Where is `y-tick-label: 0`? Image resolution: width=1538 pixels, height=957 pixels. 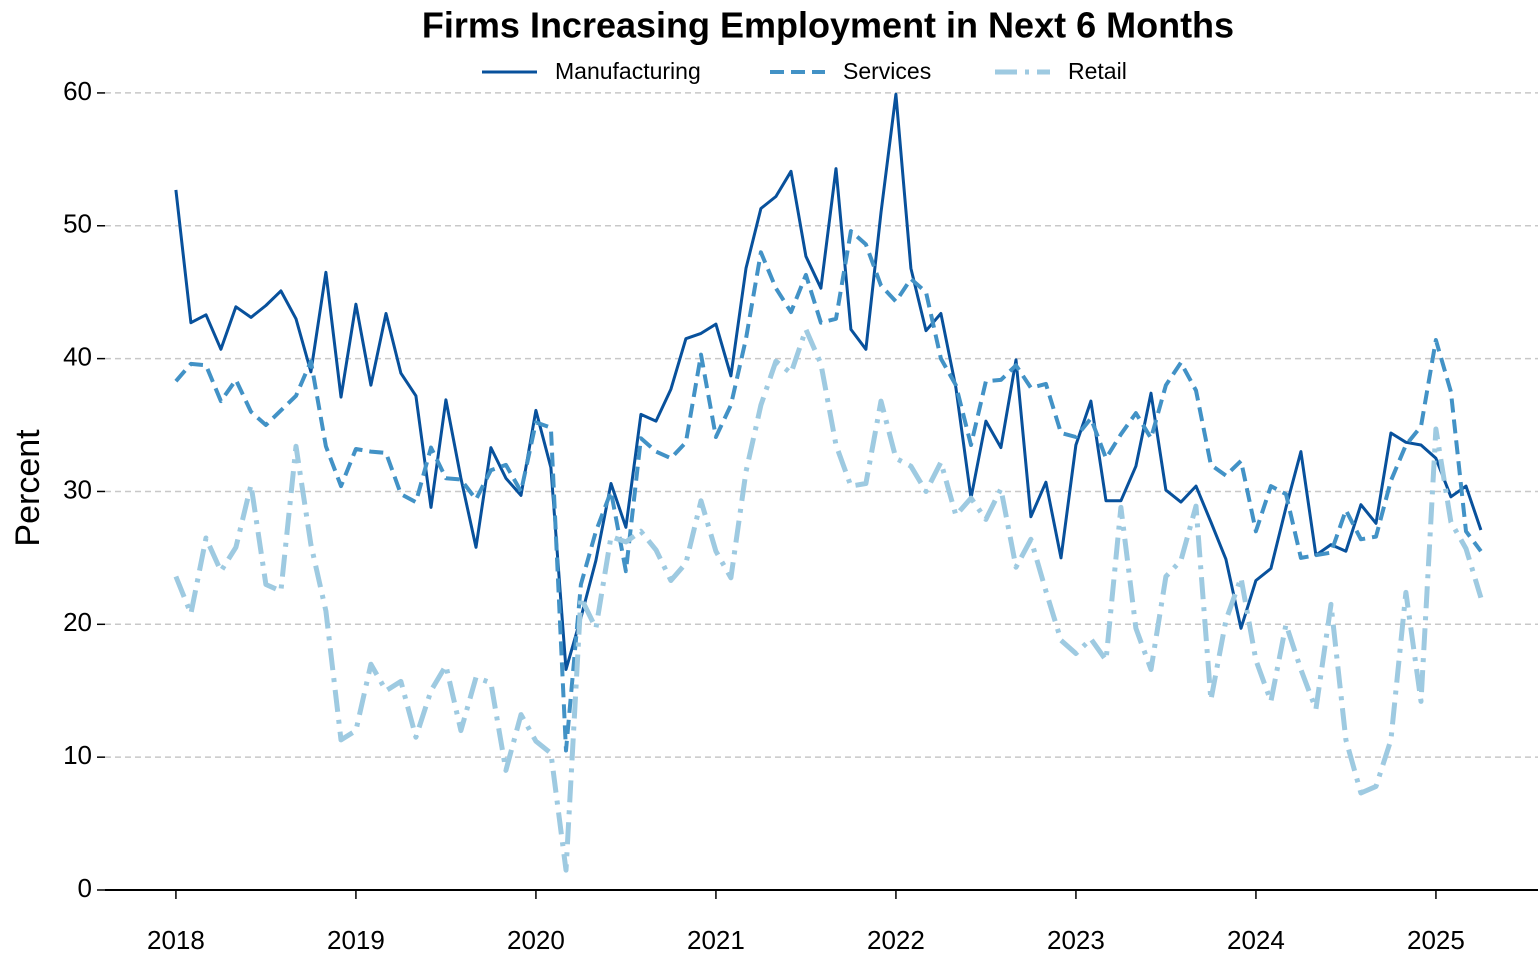
y-tick-label: 0 is located at coordinates (85, 888).